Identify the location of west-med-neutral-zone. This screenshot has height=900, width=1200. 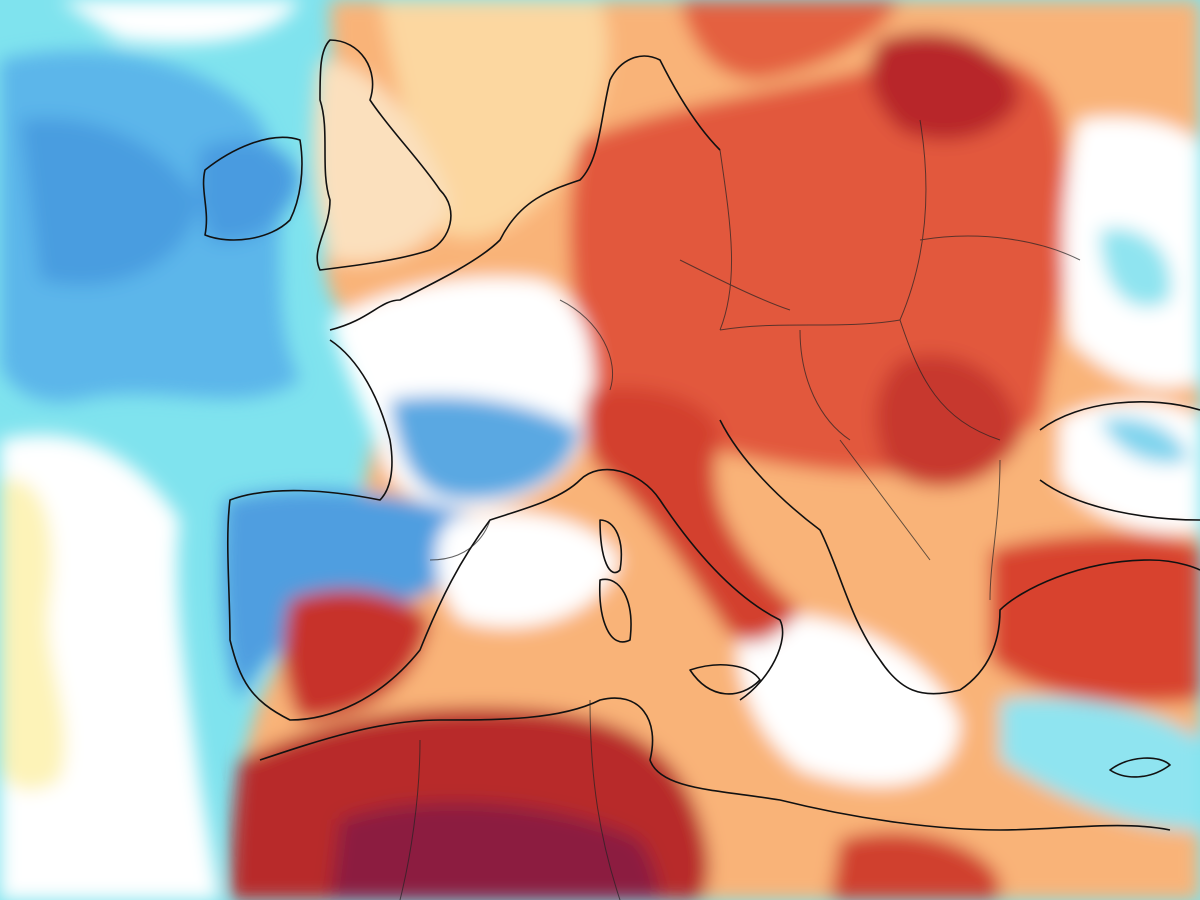
(528, 570).